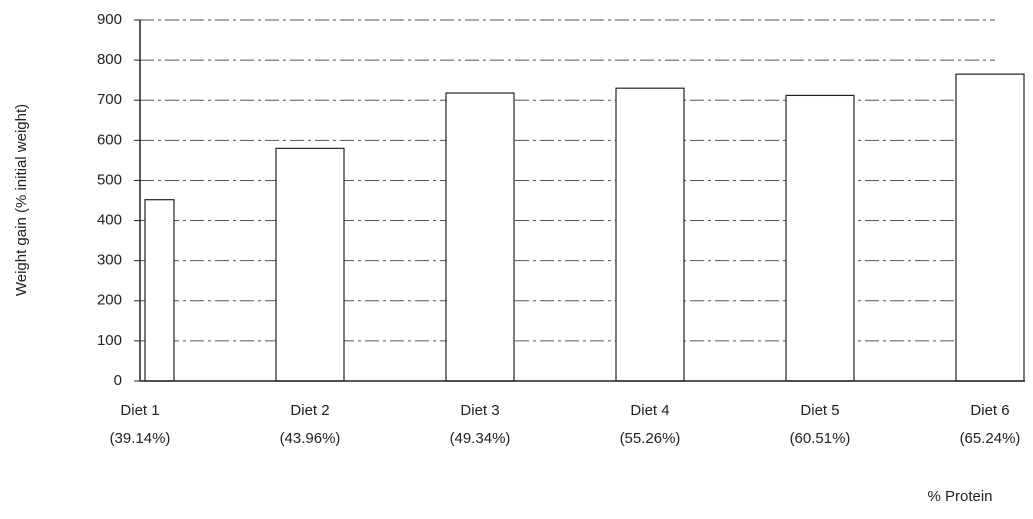  I want to click on x-tick-label: Diet 6, so click(989, 410).